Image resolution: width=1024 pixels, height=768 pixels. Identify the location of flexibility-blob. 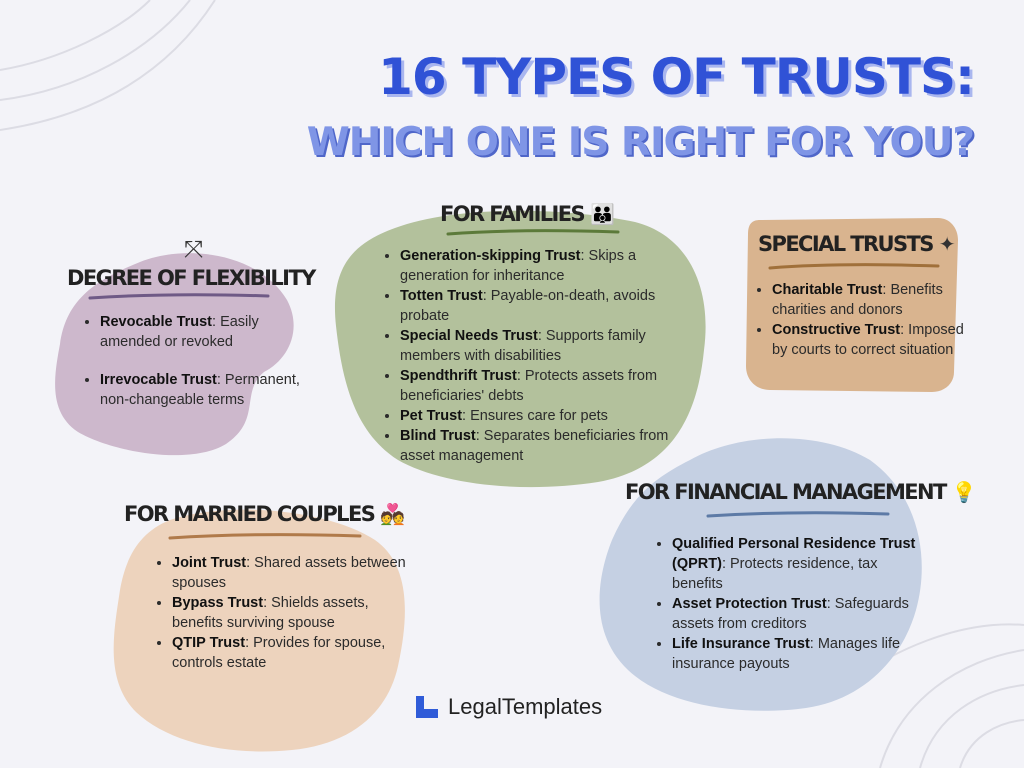
(174, 354).